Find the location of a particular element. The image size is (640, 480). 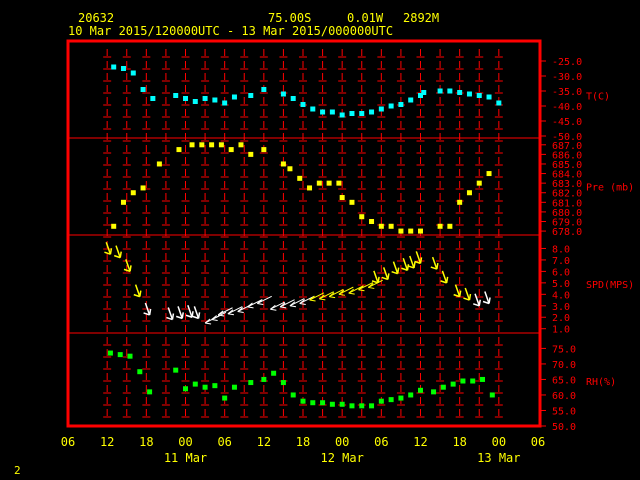

x-tick-label: 06 is located at coordinates (381, 442).